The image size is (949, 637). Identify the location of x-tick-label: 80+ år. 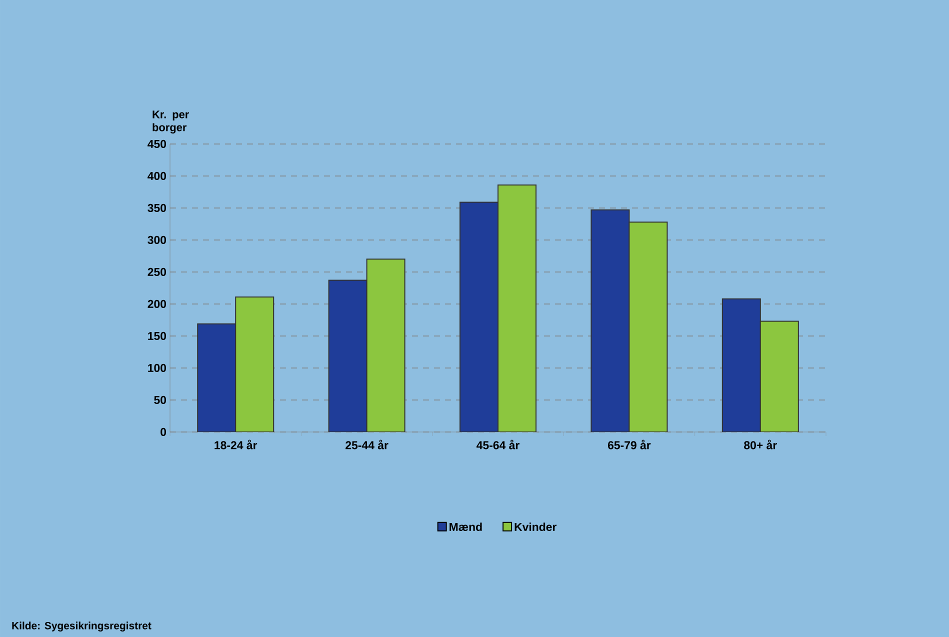
(760, 445).